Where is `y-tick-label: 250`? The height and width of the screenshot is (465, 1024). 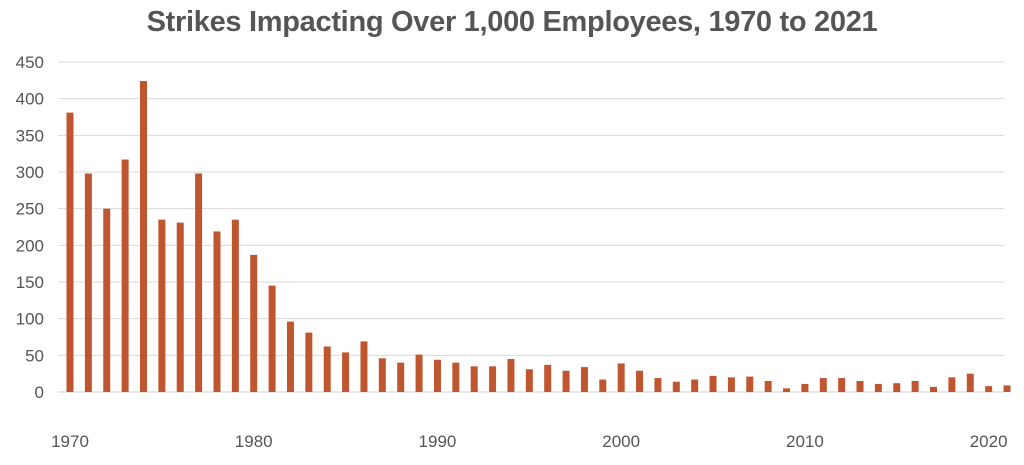 y-tick-label: 250 is located at coordinates (30, 209).